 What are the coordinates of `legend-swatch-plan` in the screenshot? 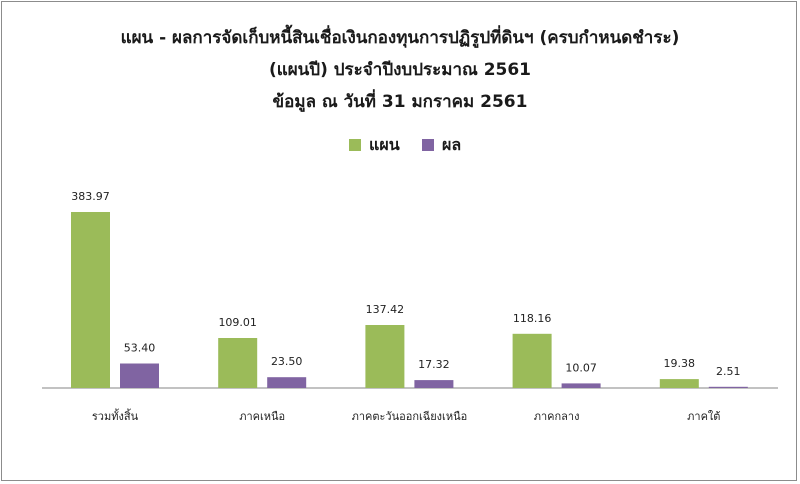 It's located at (355, 145).